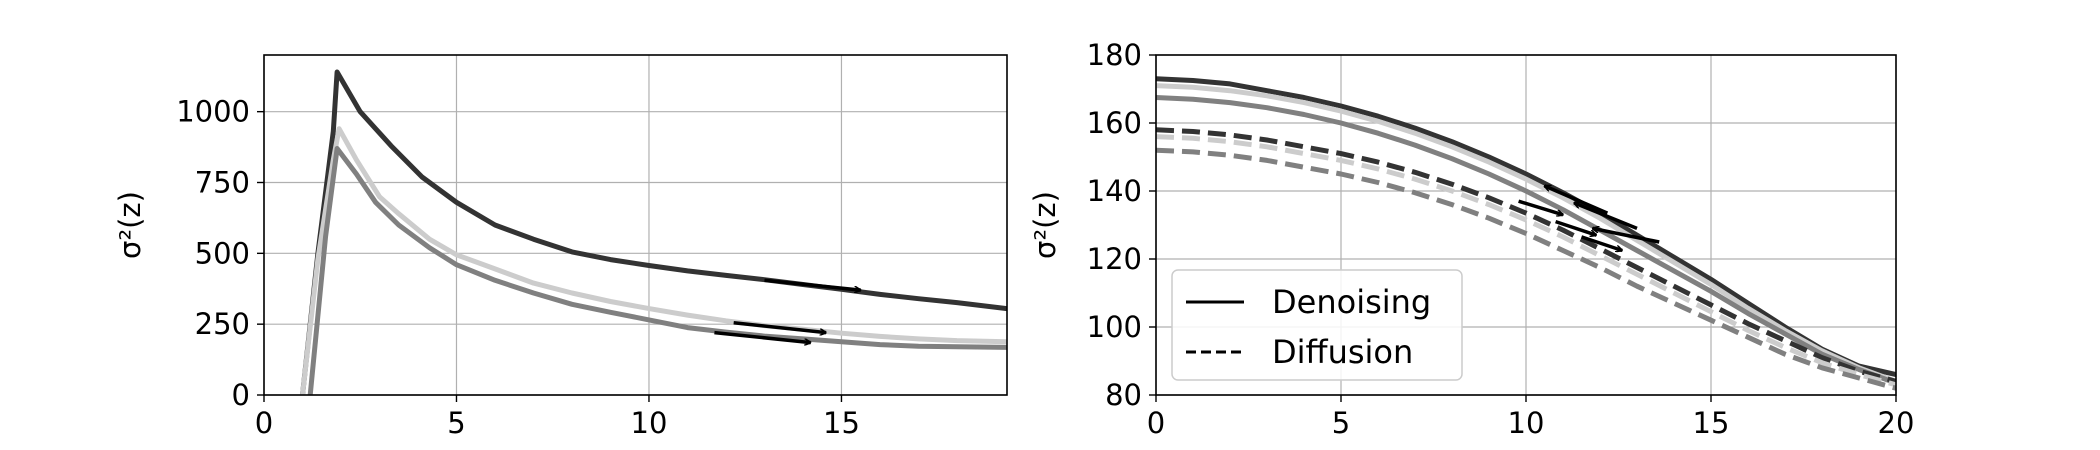  What do you see at coordinates (1896, 423) in the screenshot?
I see `x-tick-label: 20` at bounding box center [1896, 423].